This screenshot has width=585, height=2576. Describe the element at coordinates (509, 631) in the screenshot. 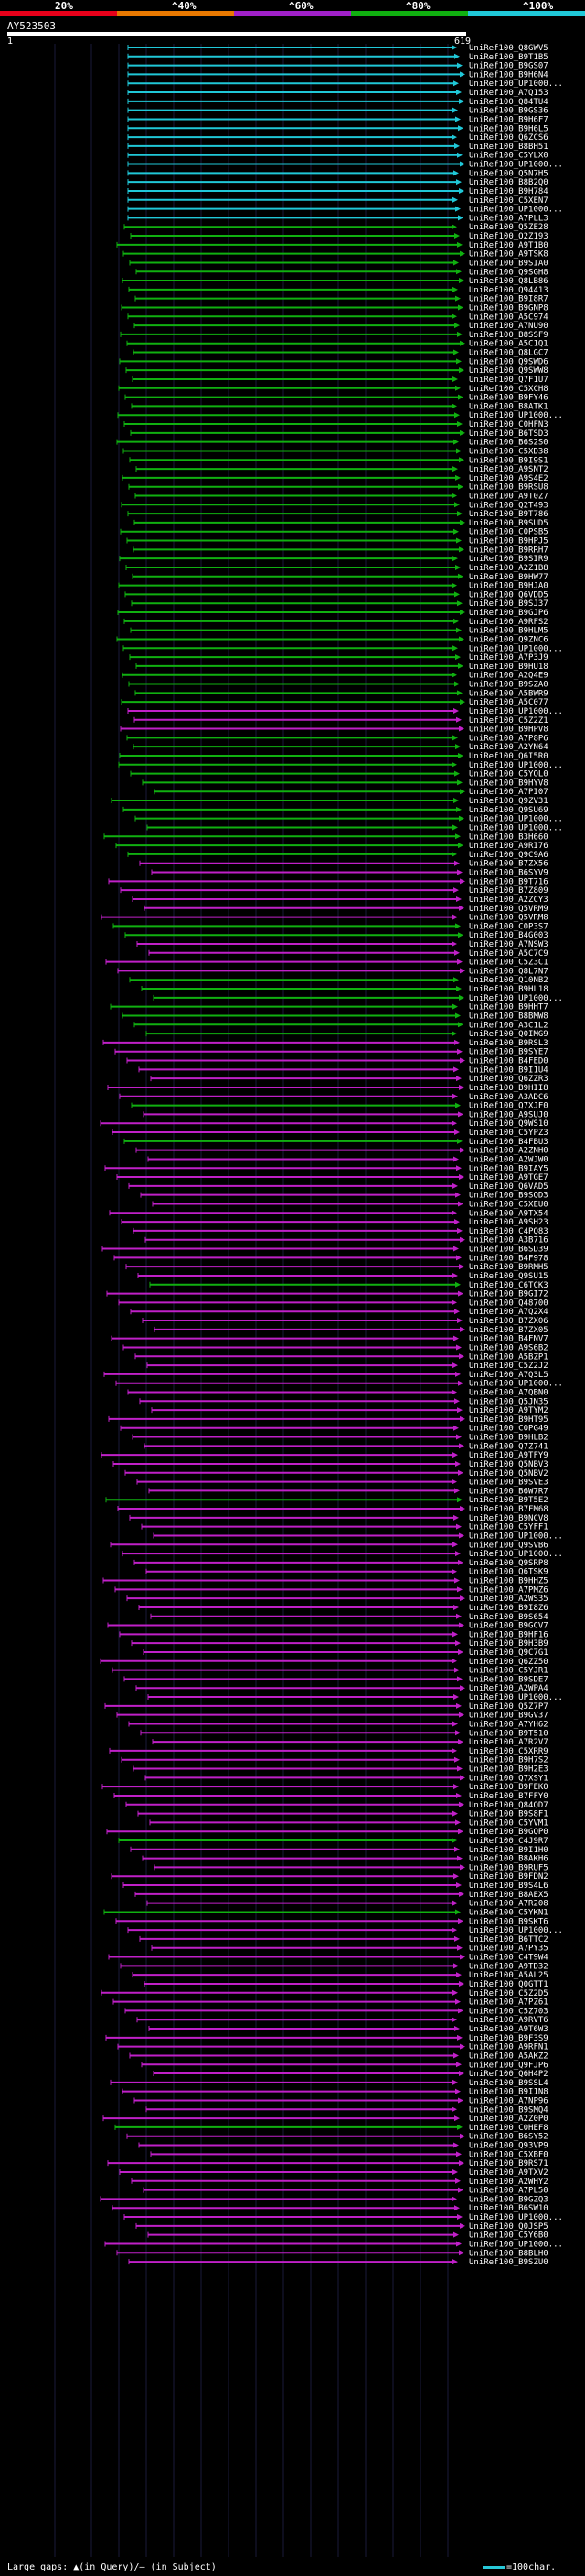

I see `hit-label: UniRef100_B9HLM5` at that location.